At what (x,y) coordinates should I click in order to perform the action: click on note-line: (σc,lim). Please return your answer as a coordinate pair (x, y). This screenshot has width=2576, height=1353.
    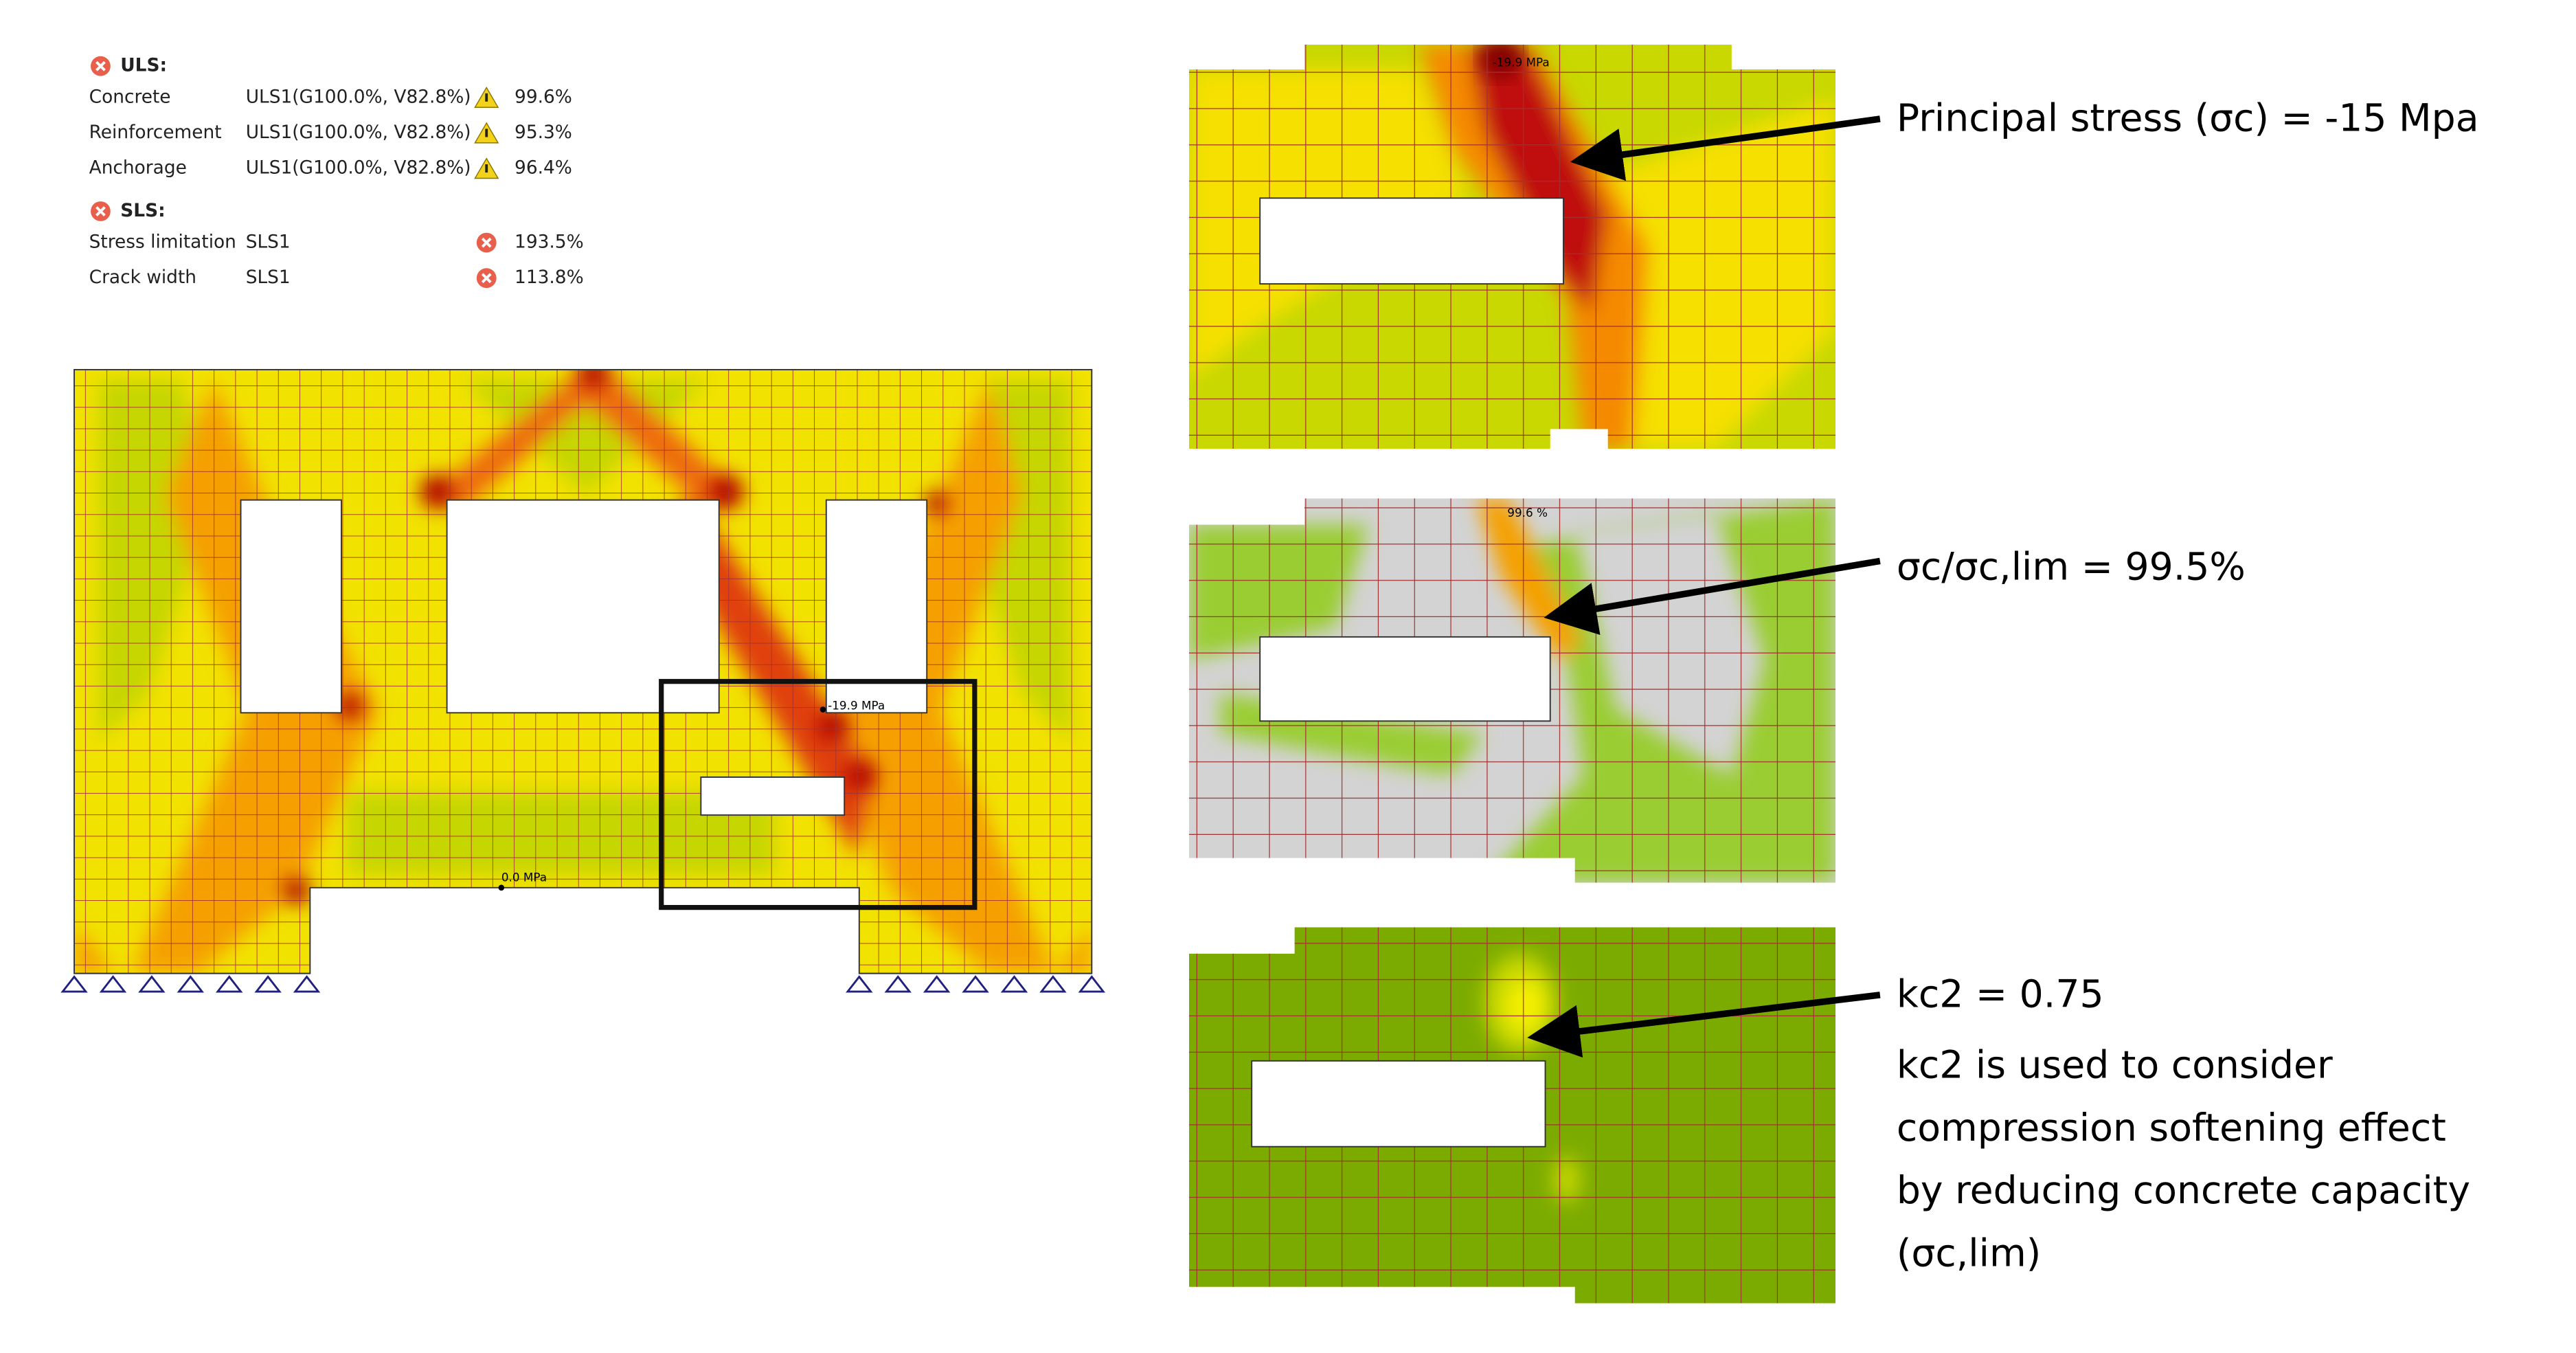
    Looking at the image, I should click on (1969, 1253).